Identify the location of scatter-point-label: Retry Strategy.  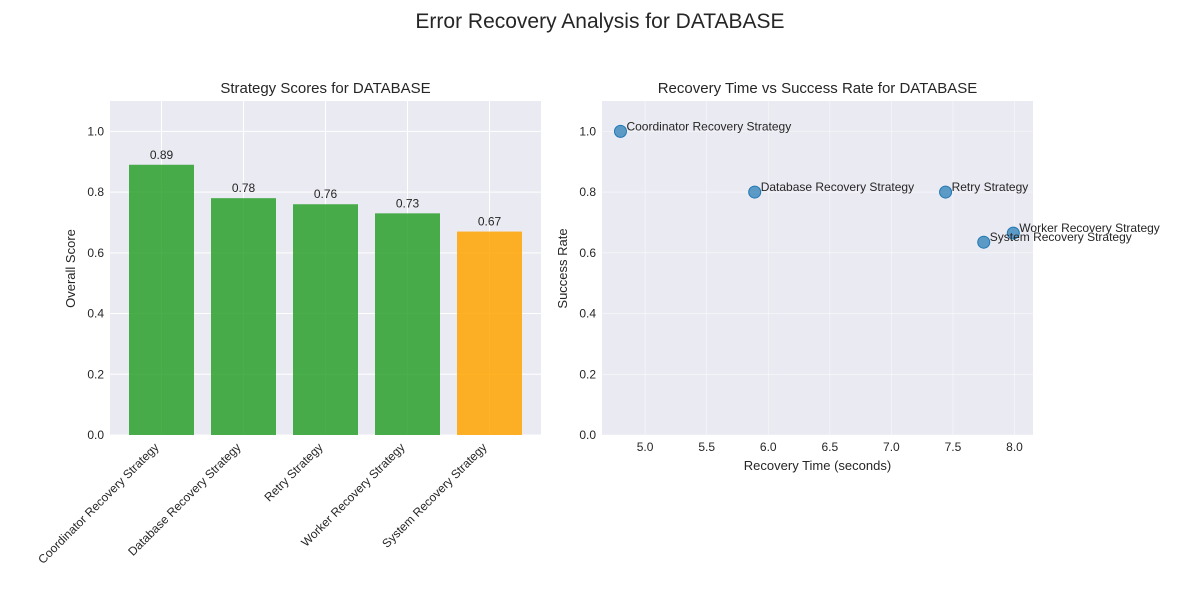
(990, 187).